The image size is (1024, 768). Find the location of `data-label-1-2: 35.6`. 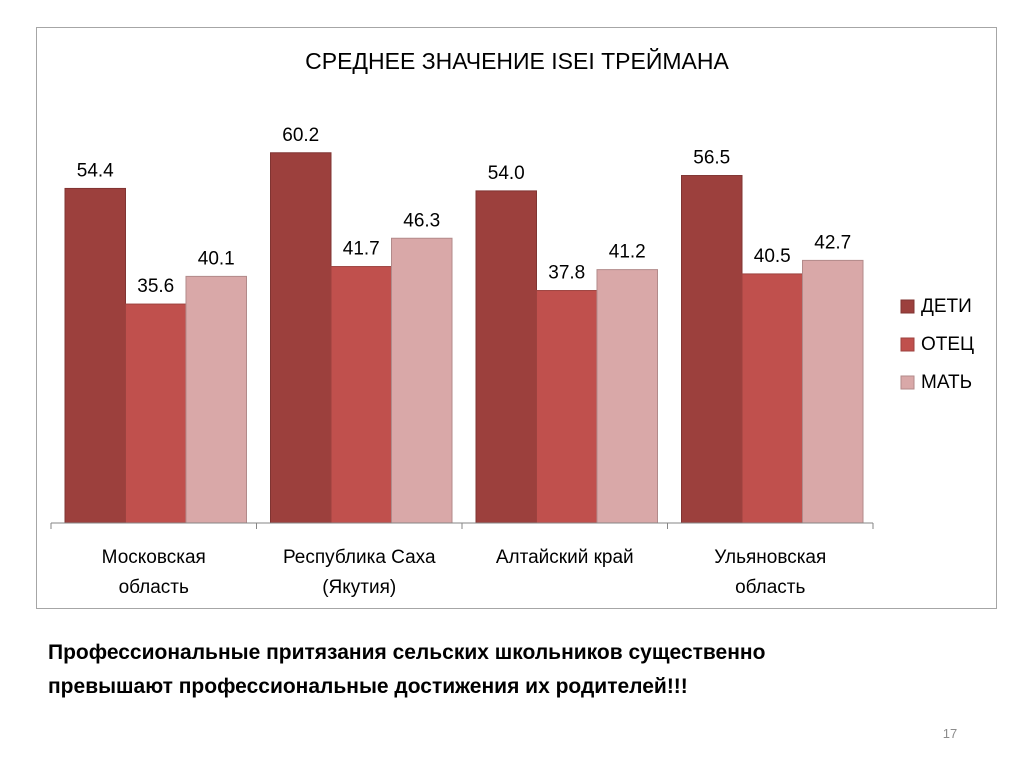

data-label-1-2: 35.6 is located at coordinates (155, 286).